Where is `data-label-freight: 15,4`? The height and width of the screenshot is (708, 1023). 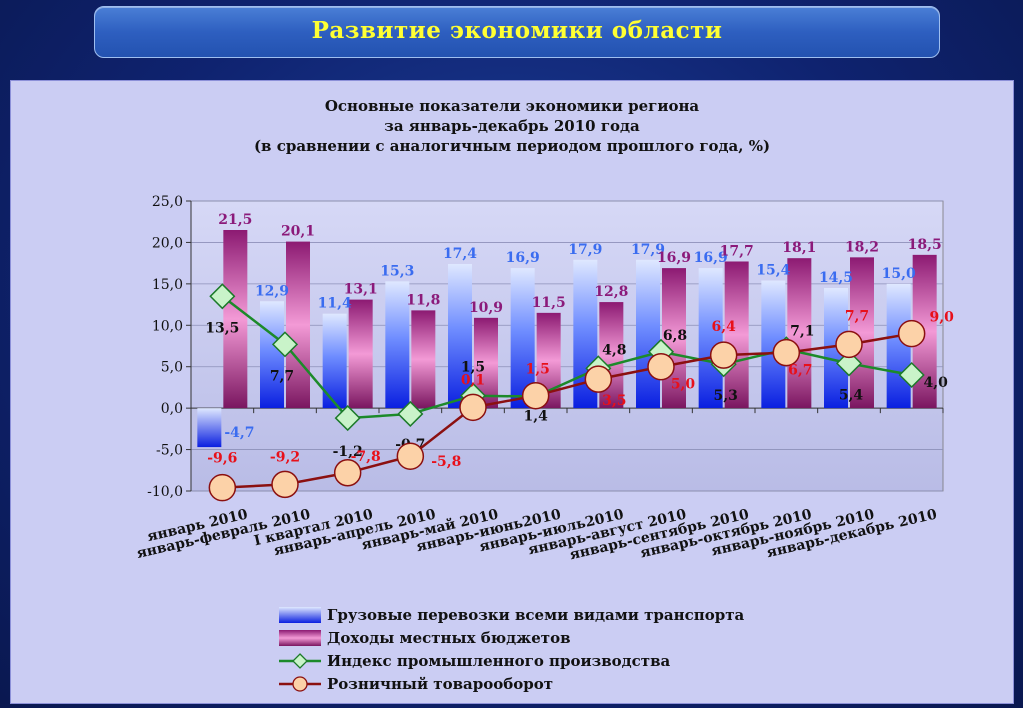
data-label-freight: 15,4 is located at coordinates (773, 271).